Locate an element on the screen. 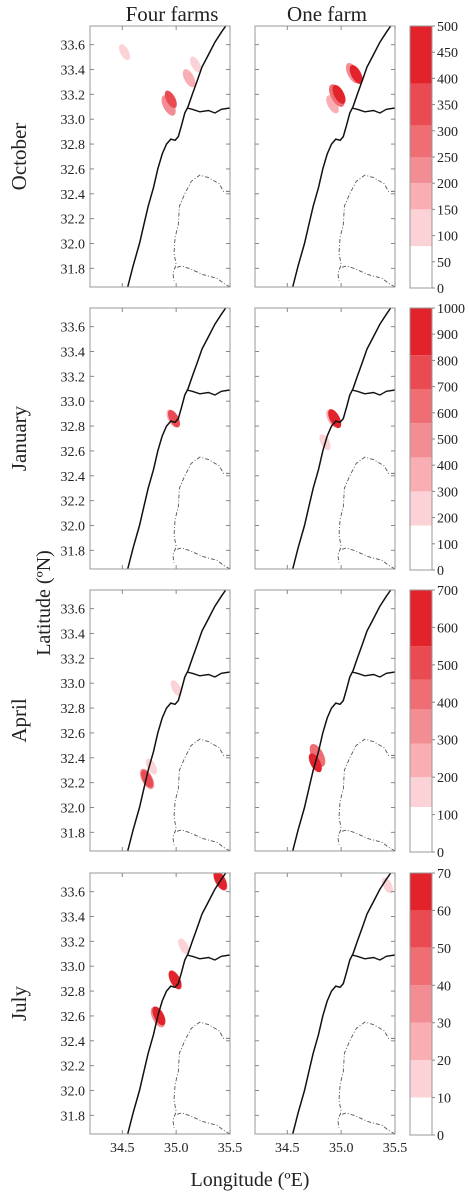  x-axis-label: Longitude (ºE) is located at coordinates (250, 1180).